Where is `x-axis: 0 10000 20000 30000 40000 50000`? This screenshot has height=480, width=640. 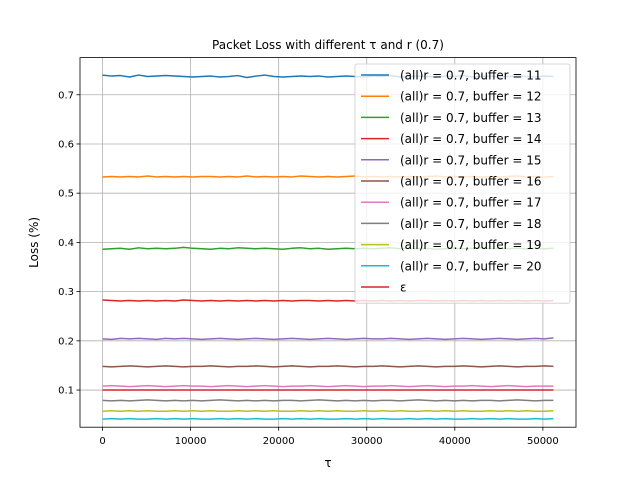 x-axis: 0 10000 20000 30000 40000 50000 is located at coordinates (329, 437).